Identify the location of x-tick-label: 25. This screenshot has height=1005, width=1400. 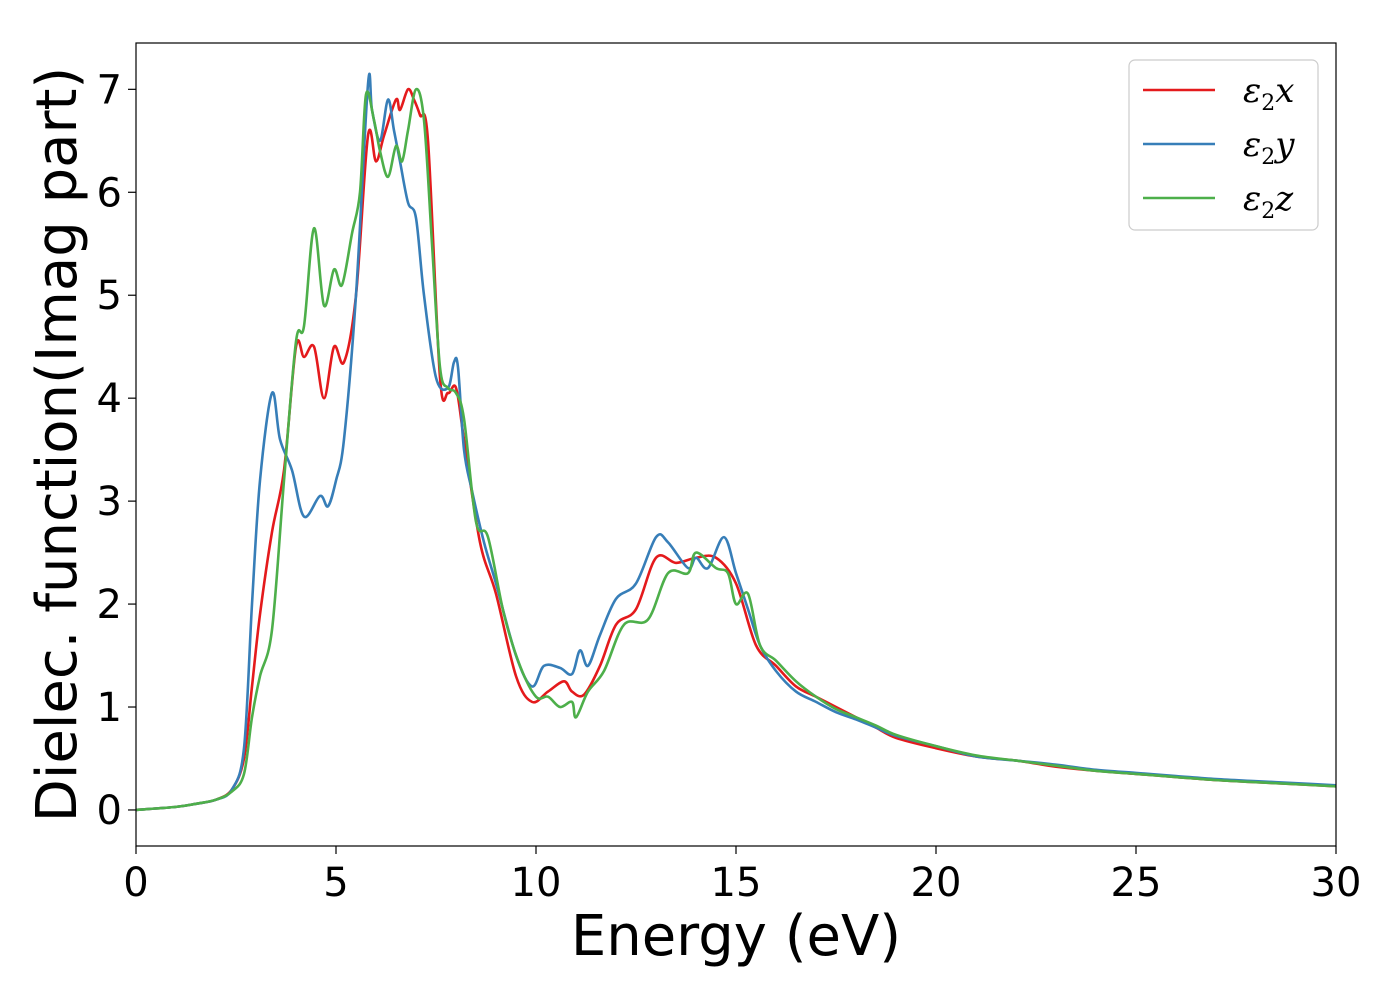
(1136, 883).